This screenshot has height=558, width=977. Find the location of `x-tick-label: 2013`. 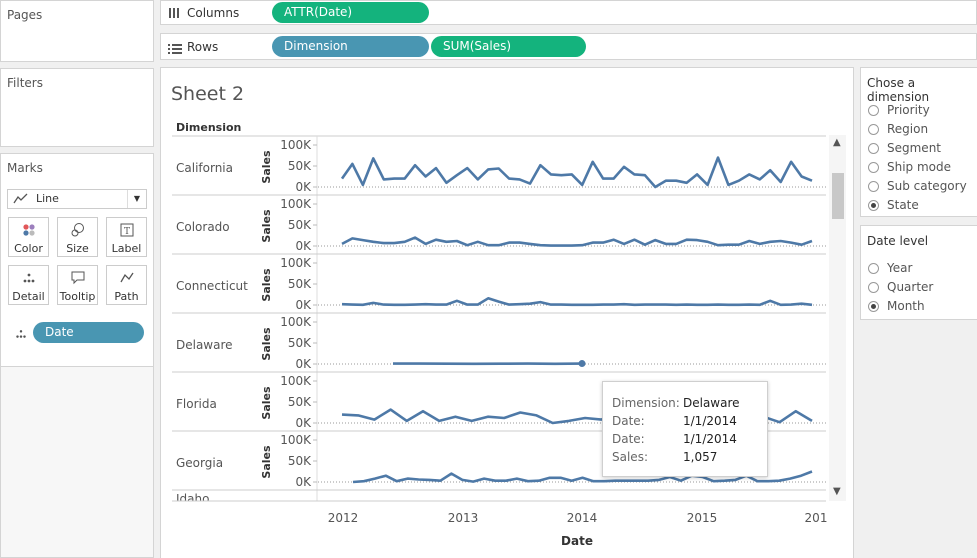

x-tick-label: 2013 is located at coordinates (463, 518).